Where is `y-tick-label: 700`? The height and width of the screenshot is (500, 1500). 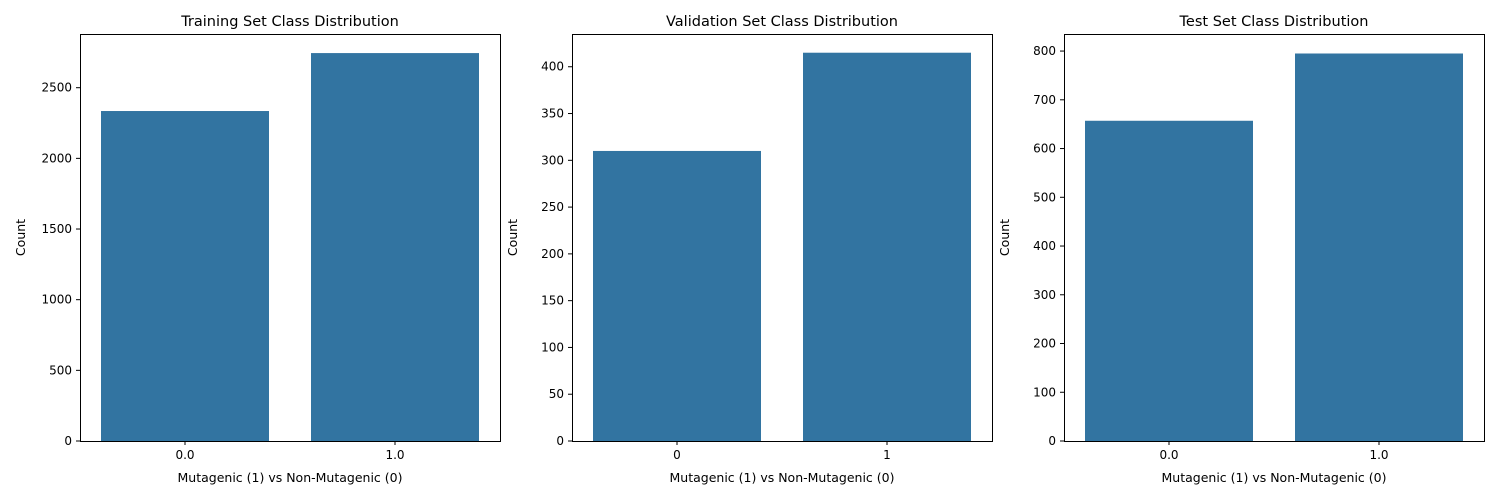 y-tick-label: 700 is located at coordinates (1044, 100).